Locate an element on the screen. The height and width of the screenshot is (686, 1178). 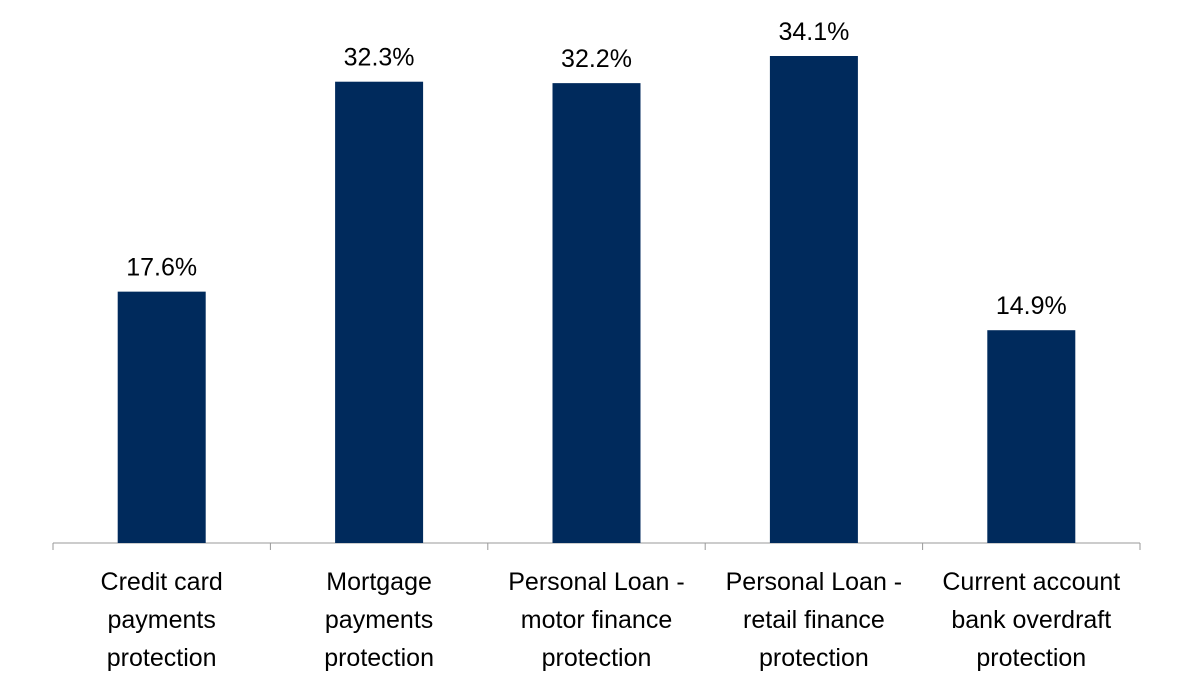
data-label: 32.2% is located at coordinates (596, 59).